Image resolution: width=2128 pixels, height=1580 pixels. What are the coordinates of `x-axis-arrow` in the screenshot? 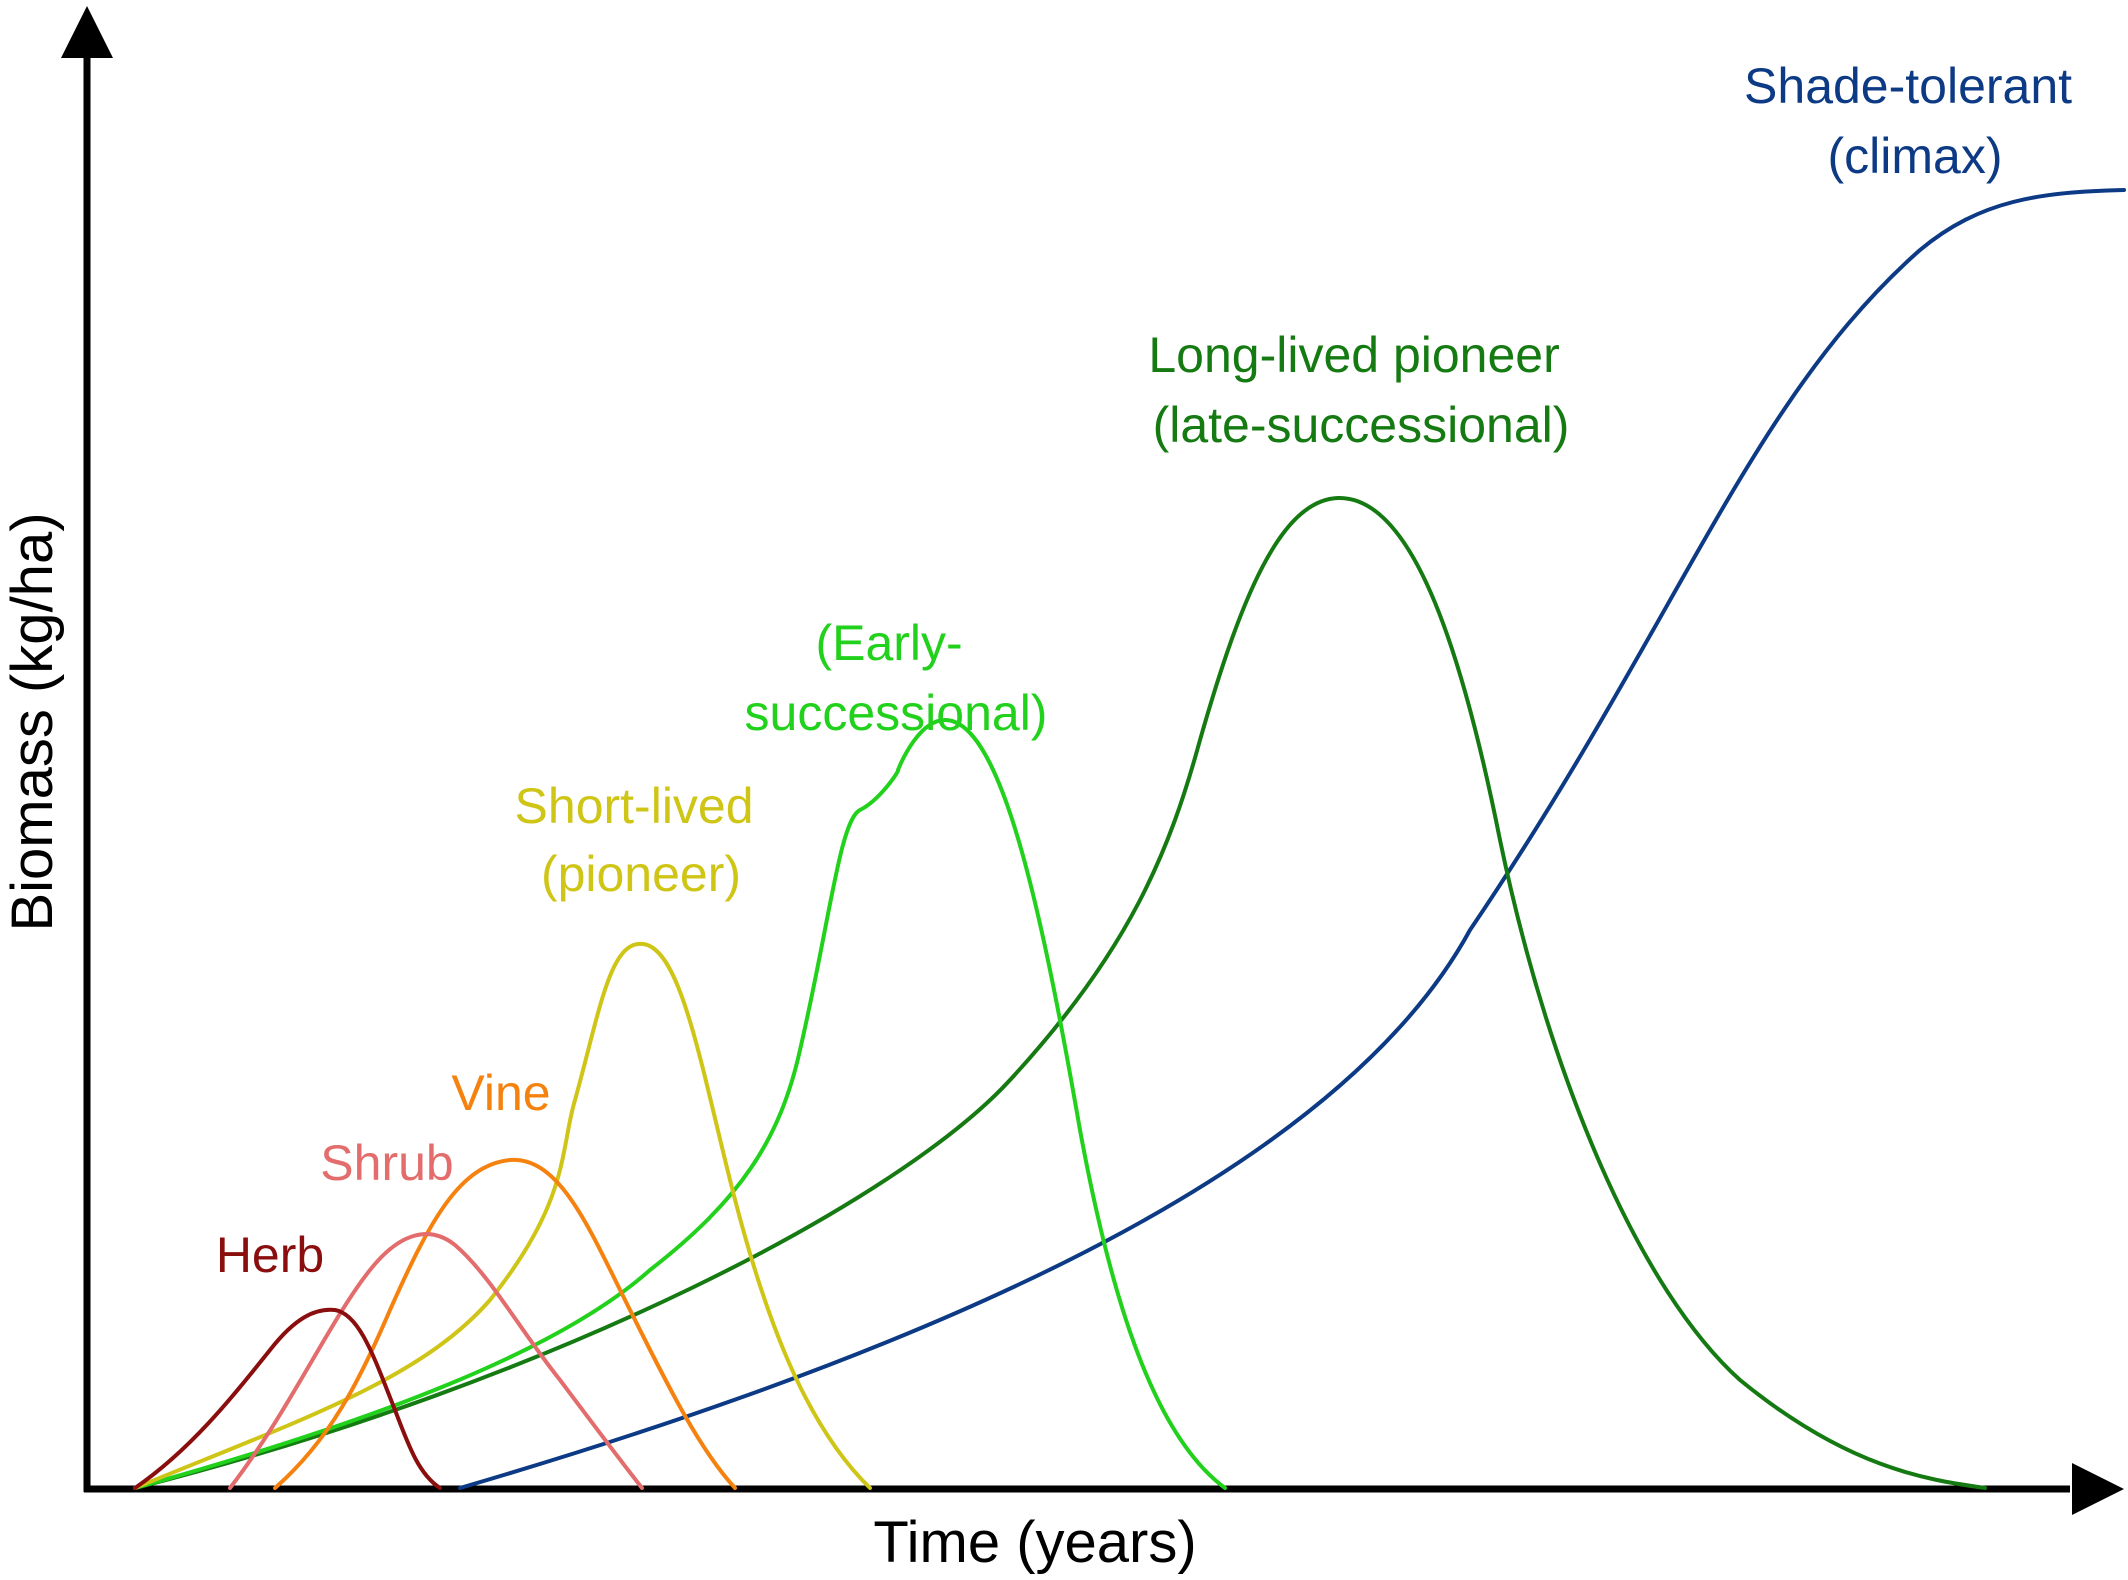 It's located at (2098, 1489).